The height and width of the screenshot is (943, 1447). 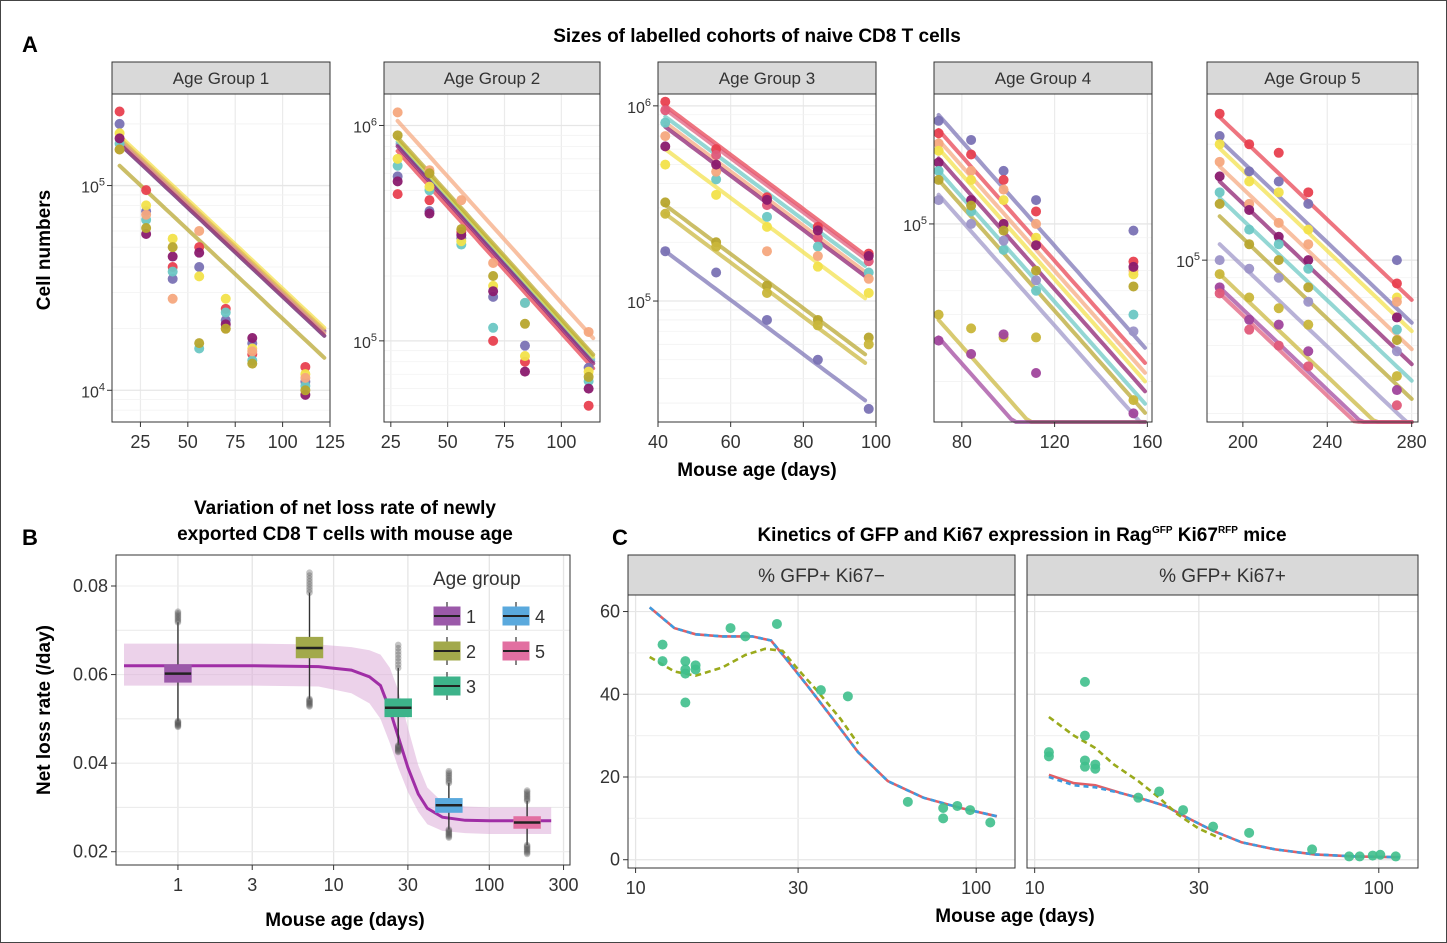 I want to click on facet-a-3: Age Group 3 40 60 80 100 105 106, so click(x=759, y=256).